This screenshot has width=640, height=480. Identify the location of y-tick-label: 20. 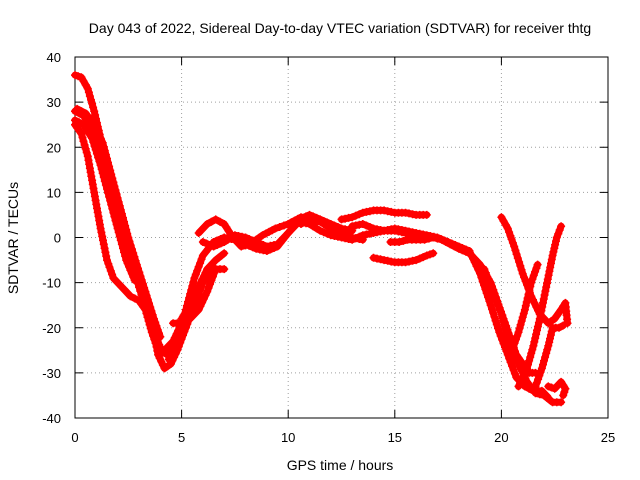
(54, 147).